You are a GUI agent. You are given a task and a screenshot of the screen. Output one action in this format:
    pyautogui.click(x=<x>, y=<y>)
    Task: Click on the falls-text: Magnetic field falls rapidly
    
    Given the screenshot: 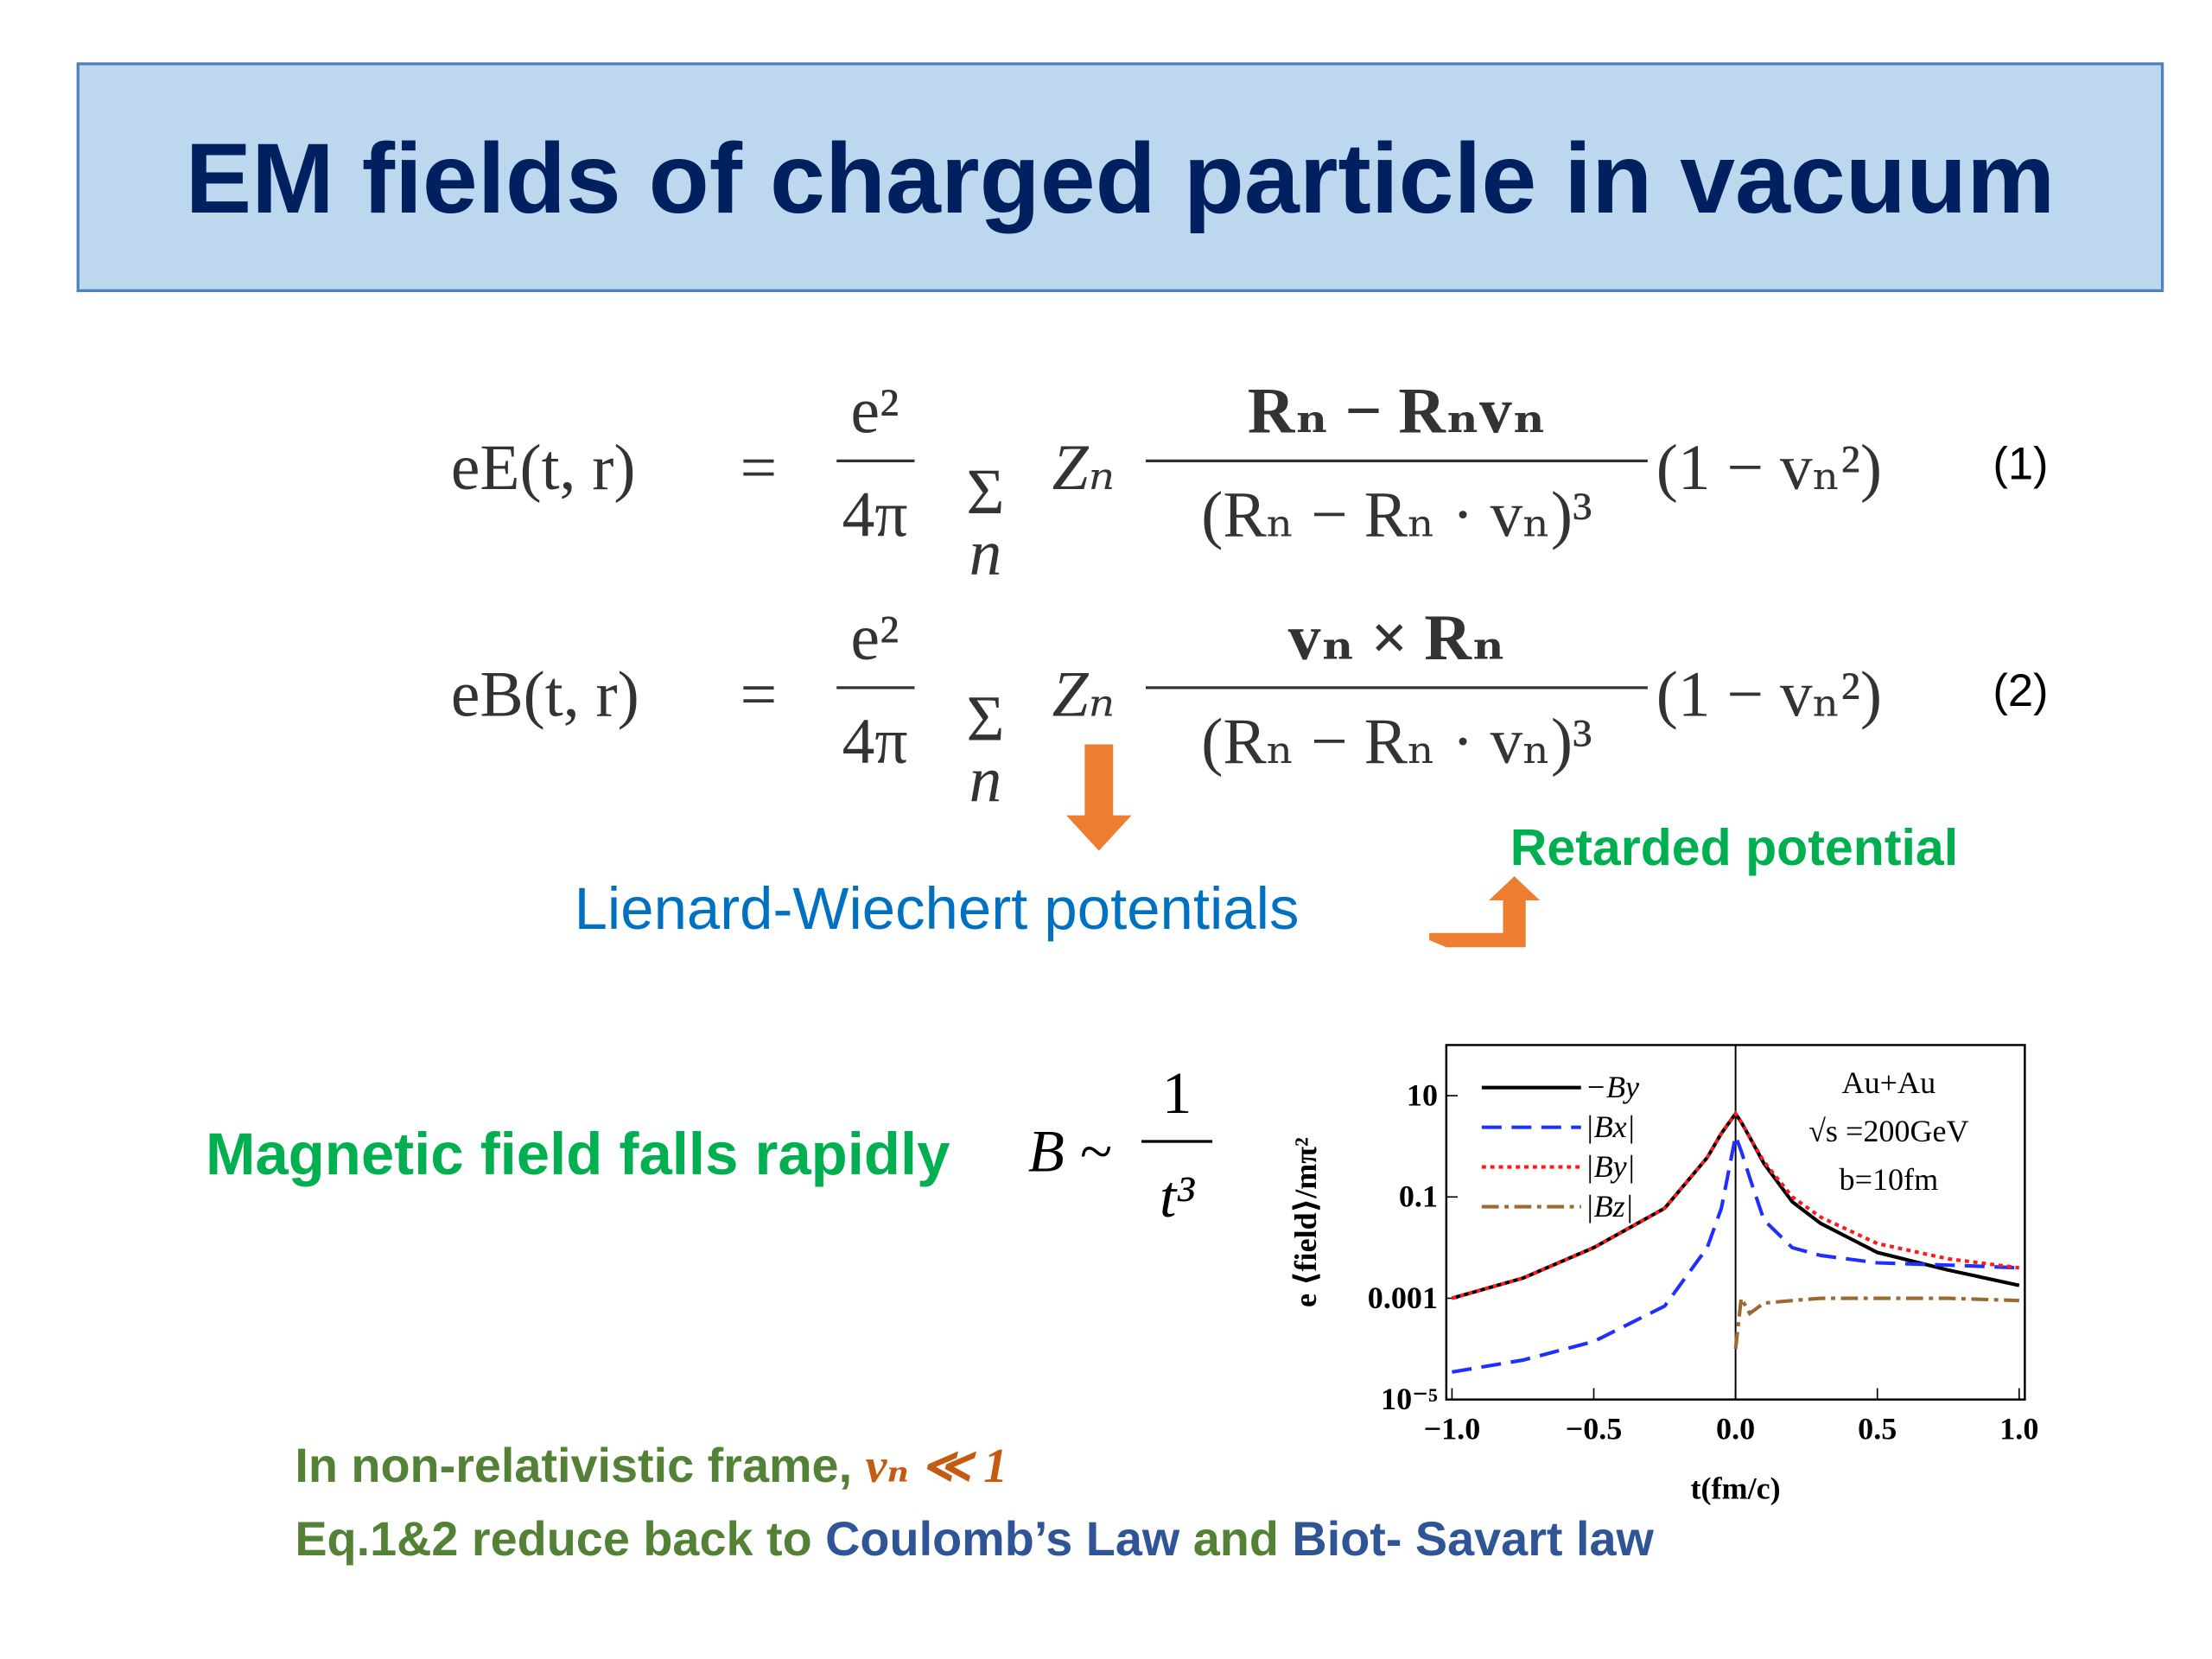 What is the action you would take?
    pyautogui.click(x=578, y=1154)
    